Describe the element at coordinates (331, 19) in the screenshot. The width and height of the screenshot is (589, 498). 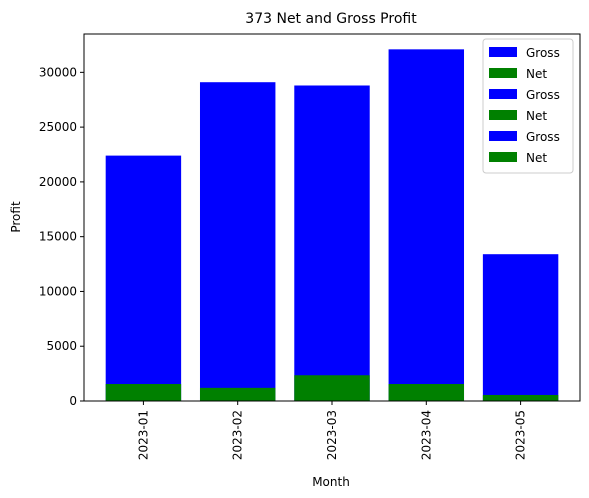
I see `chart-title: 373 Net and Gross Profit` at that location.